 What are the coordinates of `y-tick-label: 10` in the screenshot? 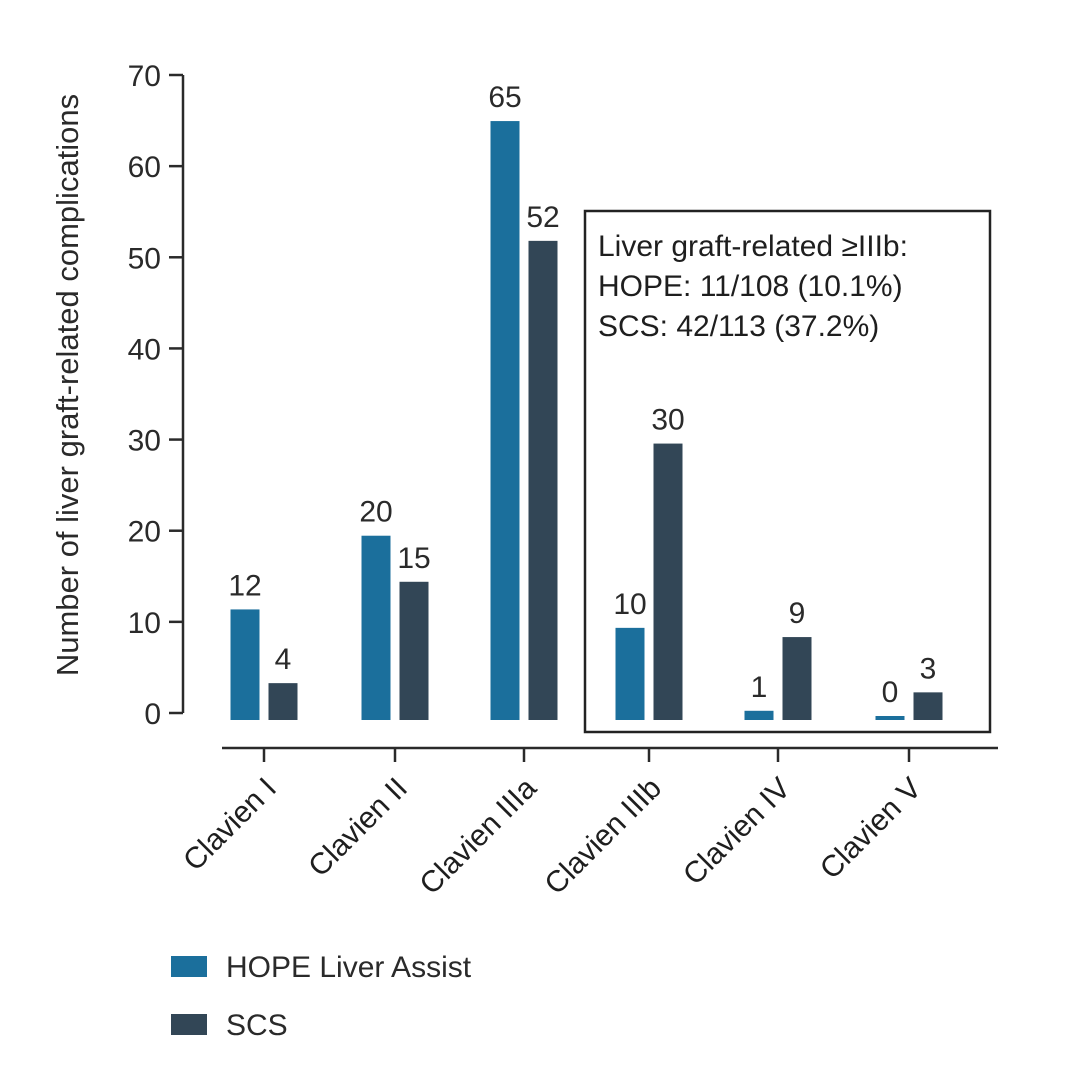 It's located at (144, 623).